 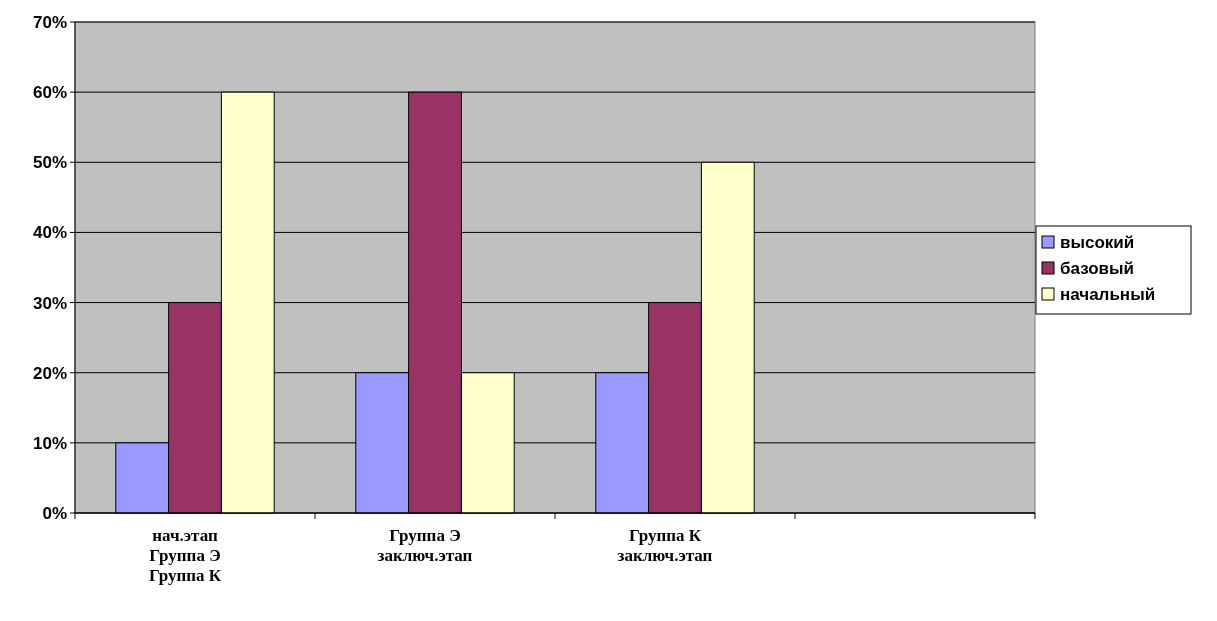 What do you see at coordinates (49, 22) in the screenshot?
I see `y-tick-label: 70%` at bounding box center [49, 22].